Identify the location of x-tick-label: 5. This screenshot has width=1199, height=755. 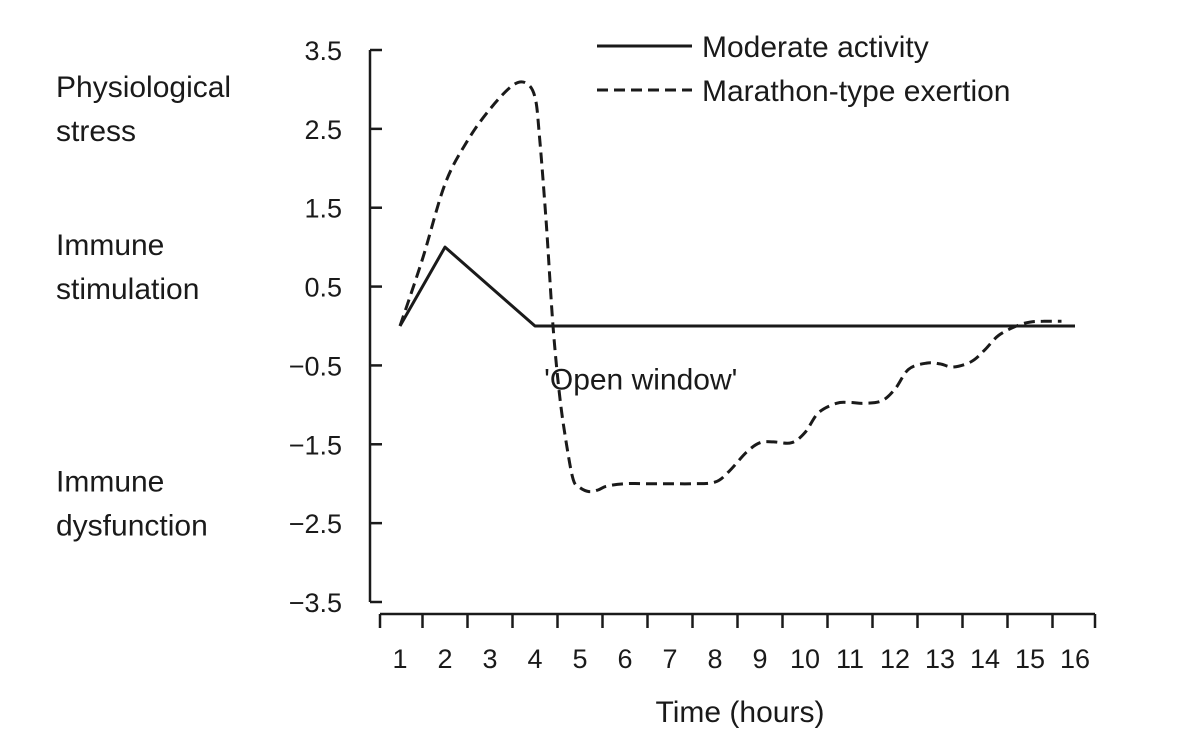
(579, 659).